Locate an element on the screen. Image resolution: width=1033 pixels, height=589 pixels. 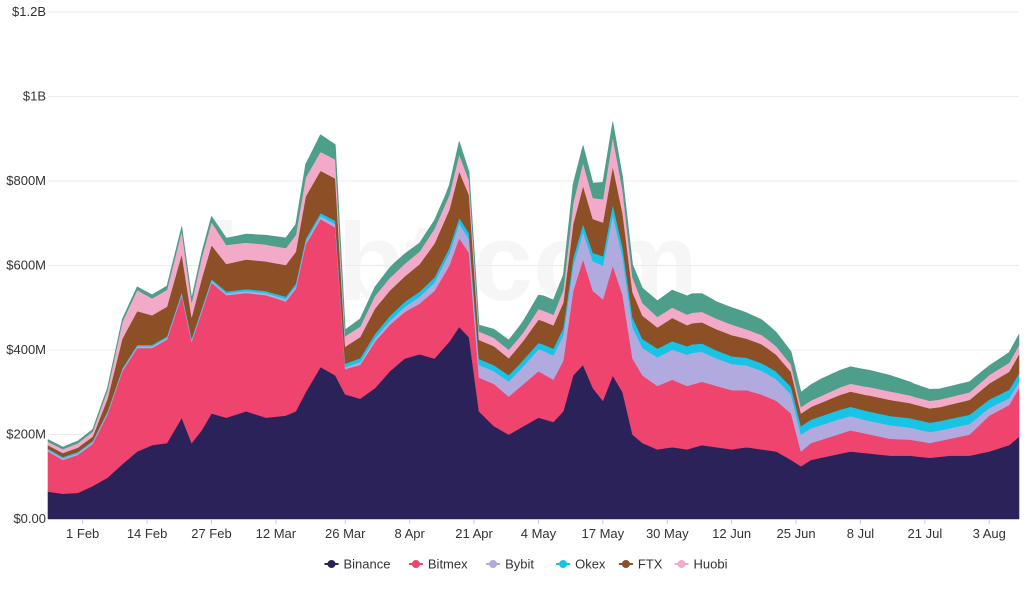
x-tick-label: 12 Jun is located at coordinates (731, 533).